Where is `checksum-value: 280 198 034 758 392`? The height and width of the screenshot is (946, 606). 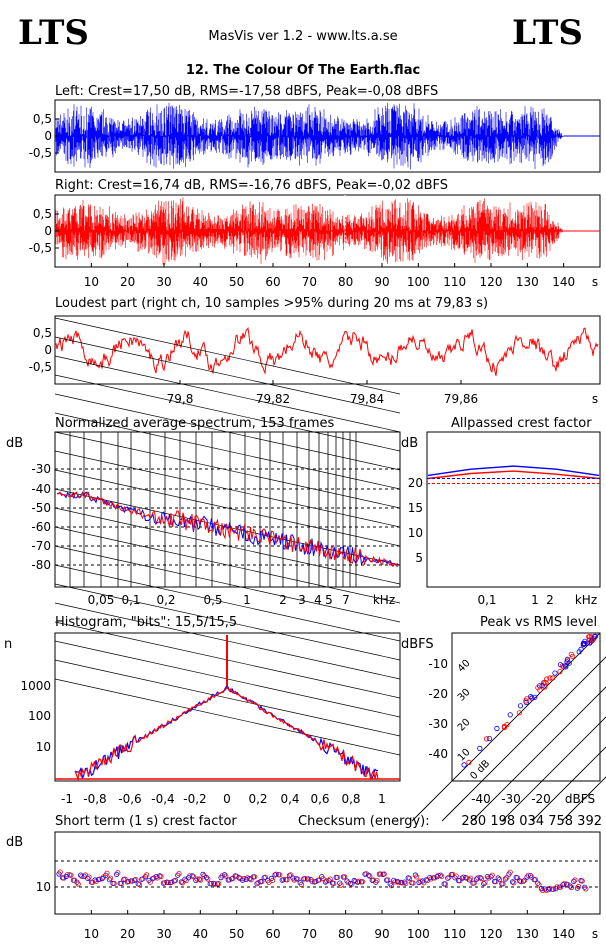 checksum-value: 280 198 034 758 392 is located at coordinates (531, 821).